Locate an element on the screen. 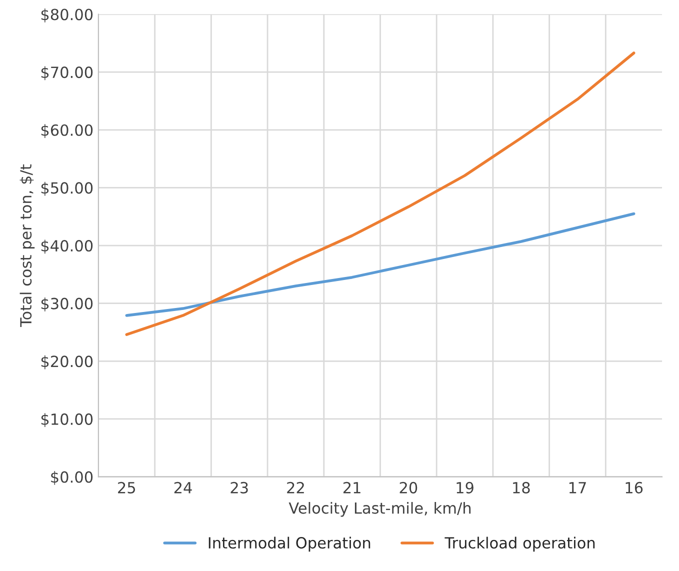 This screenshot has height=571, width=679. x-axis-title: Velocity Last-mile, km/h is located at coordinates (379, 509).